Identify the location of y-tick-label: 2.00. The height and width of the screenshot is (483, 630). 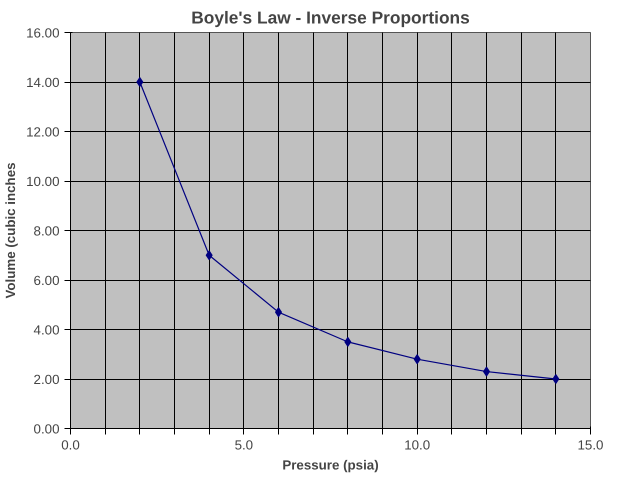
(47, 379).